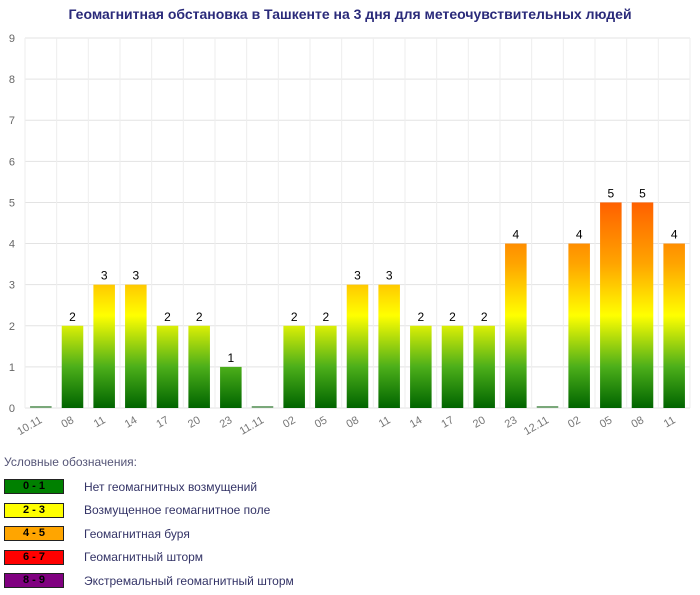 The image size is (700, 595). I want to click on y-tick-label: 6, so click(12, 162).